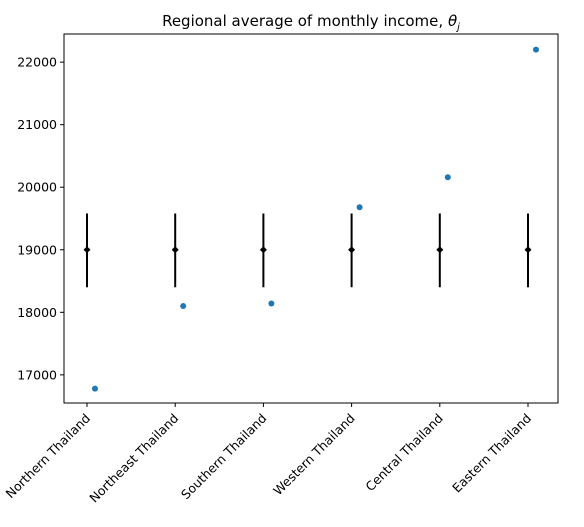 This screenshot has height=527, width=584. I want to click on x-tick-label-1: Northeast Thailand, so click(133, 458).